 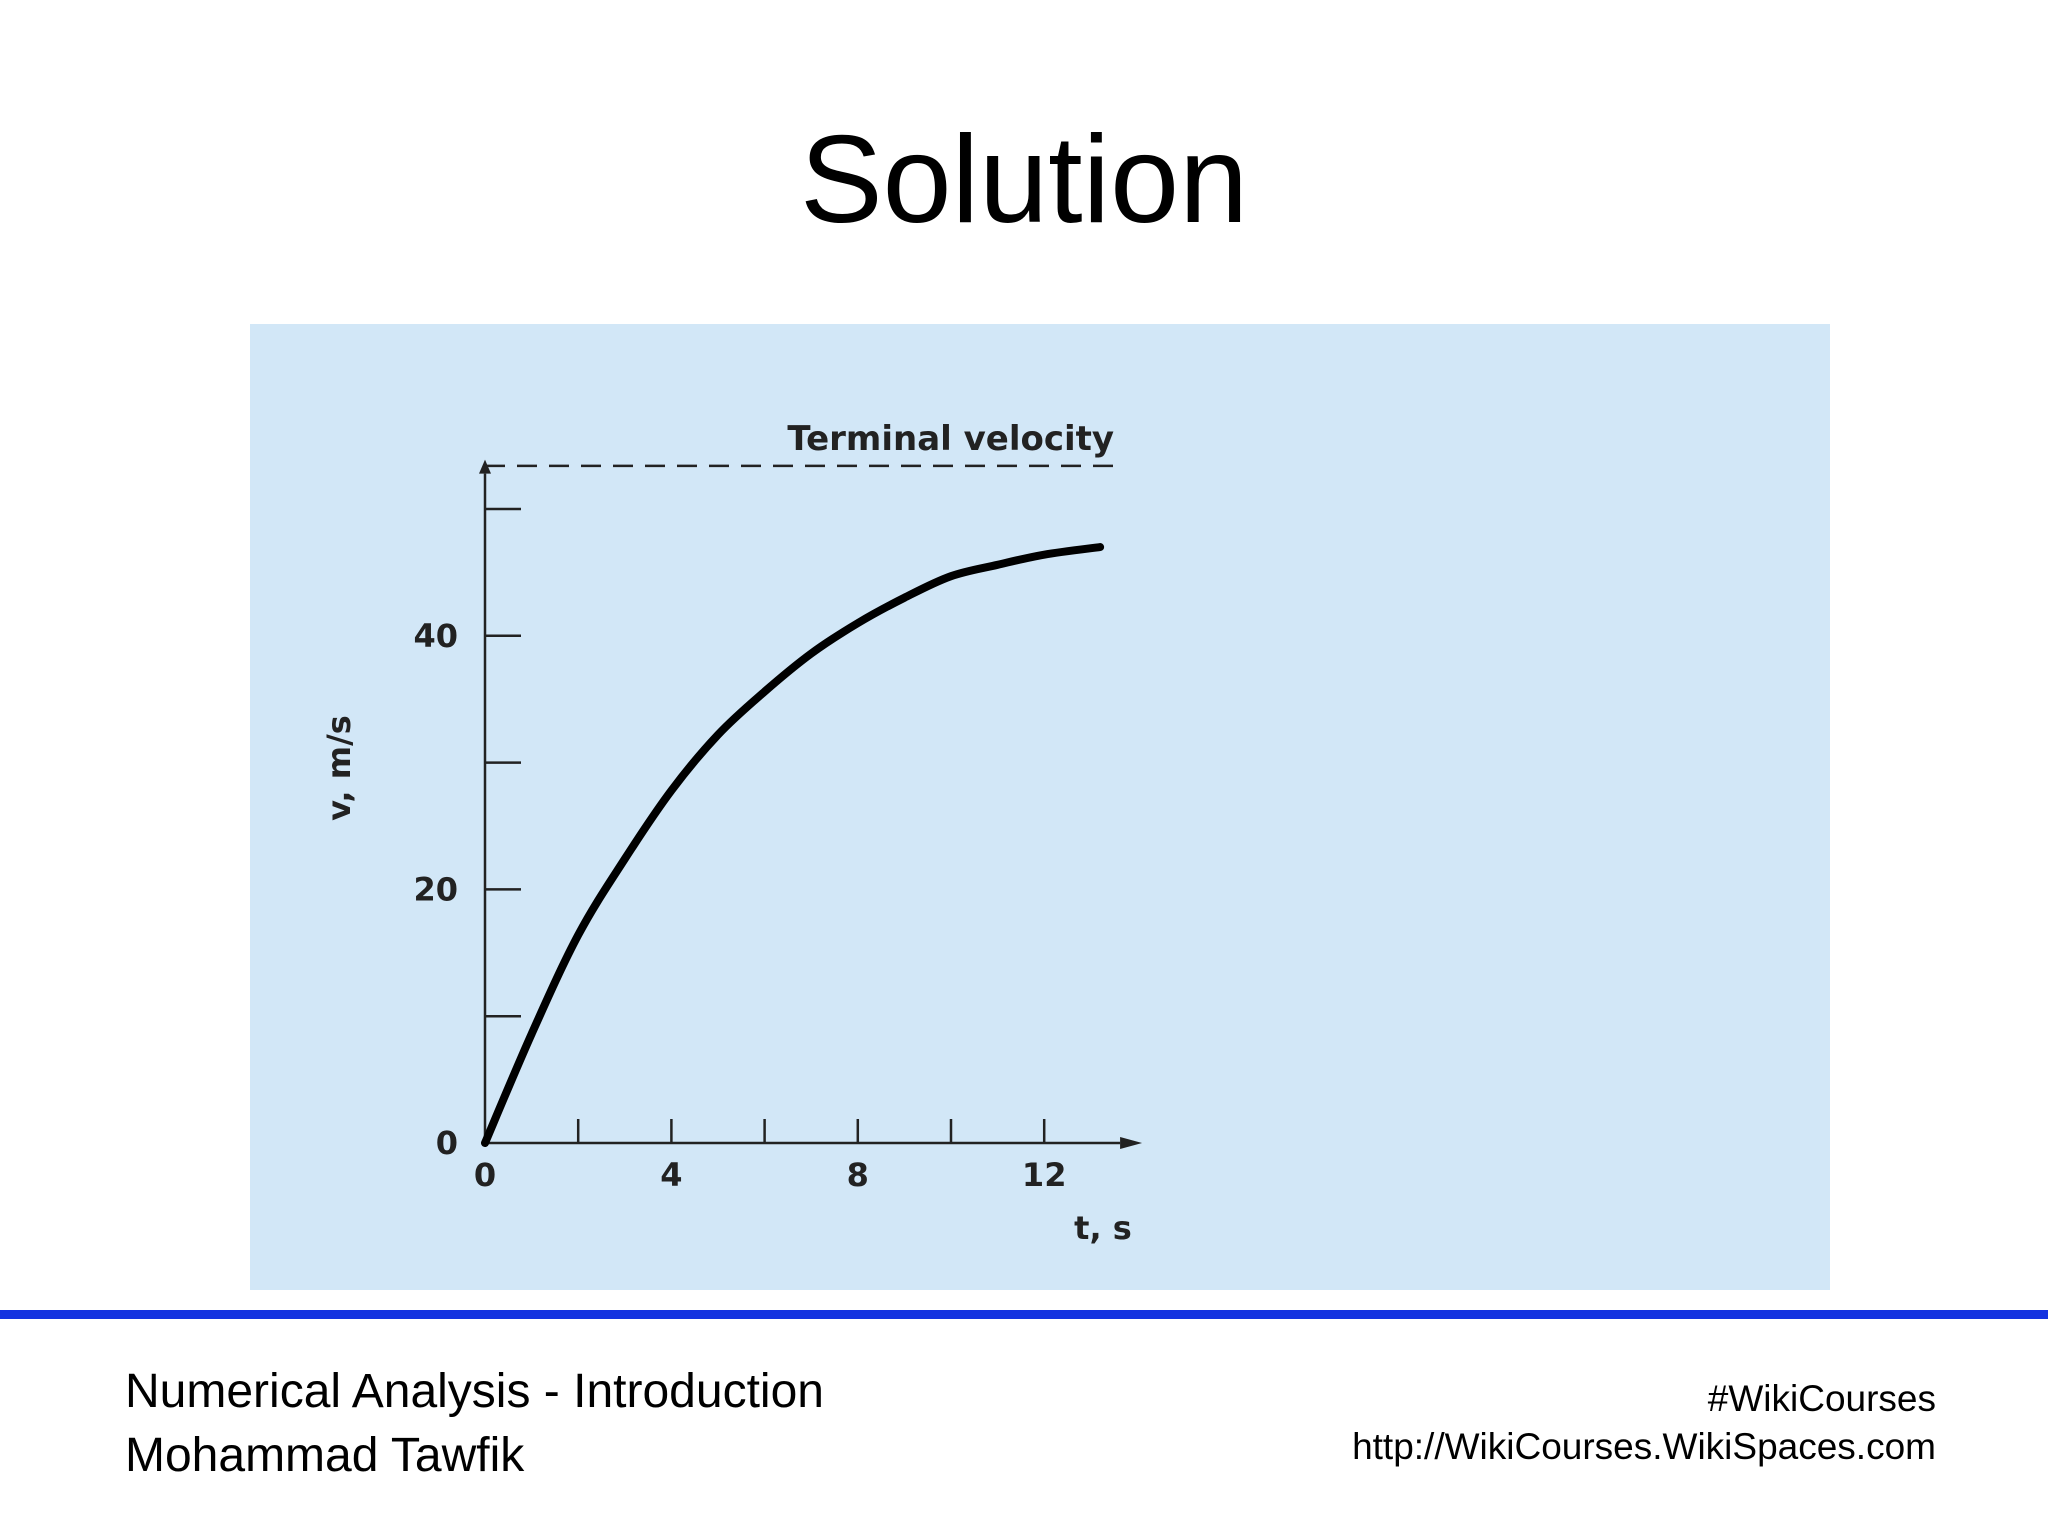 What do you see at coordinates (1644, 1446) in the screenshot?
I see `footer-url: http://WikiCourses.WikiSpaces.com` at bounding box center [1644, 1446].